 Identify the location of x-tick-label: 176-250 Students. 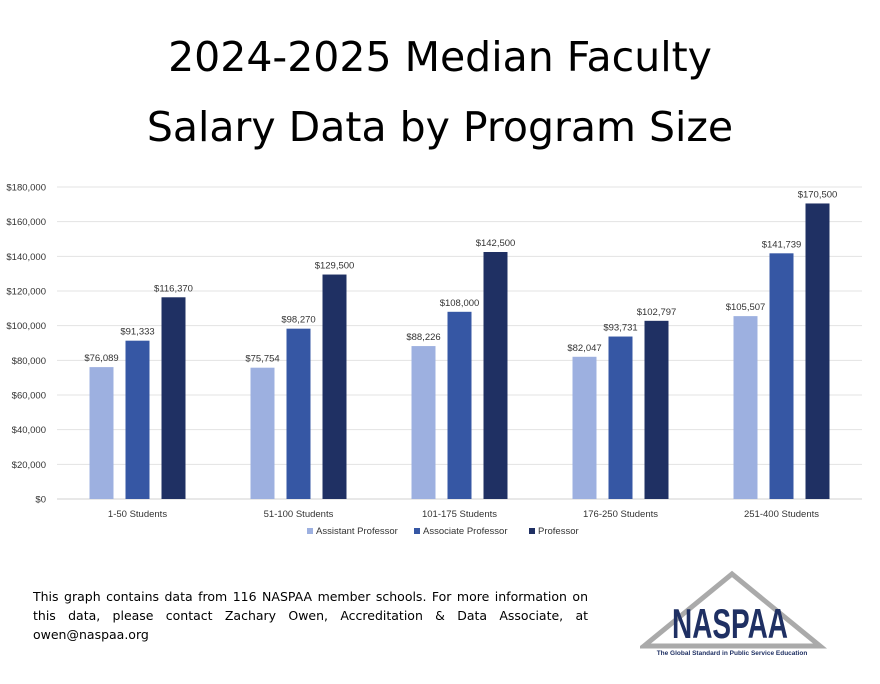
(620, 514).